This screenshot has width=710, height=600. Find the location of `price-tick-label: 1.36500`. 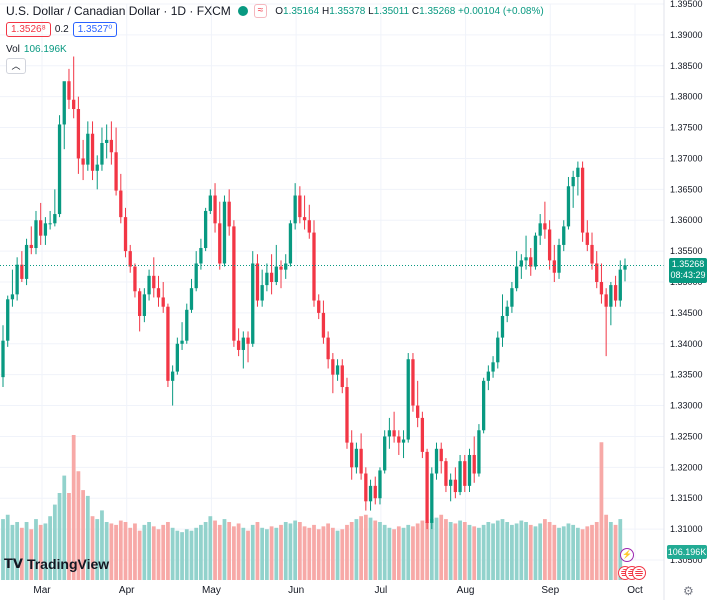

price-tick-label: 1.36500 is located at coordinates (686, 189).